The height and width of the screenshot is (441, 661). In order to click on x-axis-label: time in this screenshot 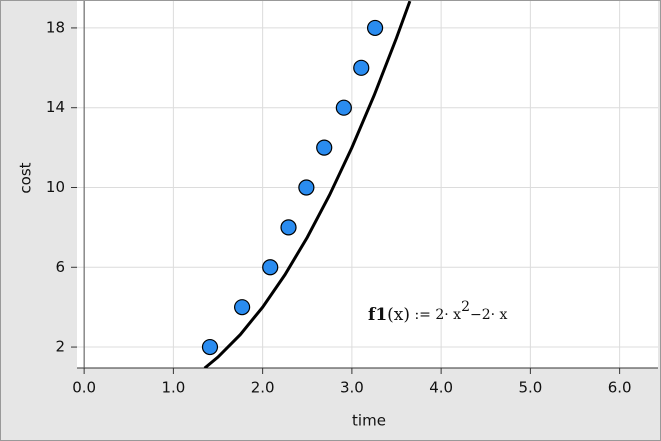, I will do `click(369, 421)`.